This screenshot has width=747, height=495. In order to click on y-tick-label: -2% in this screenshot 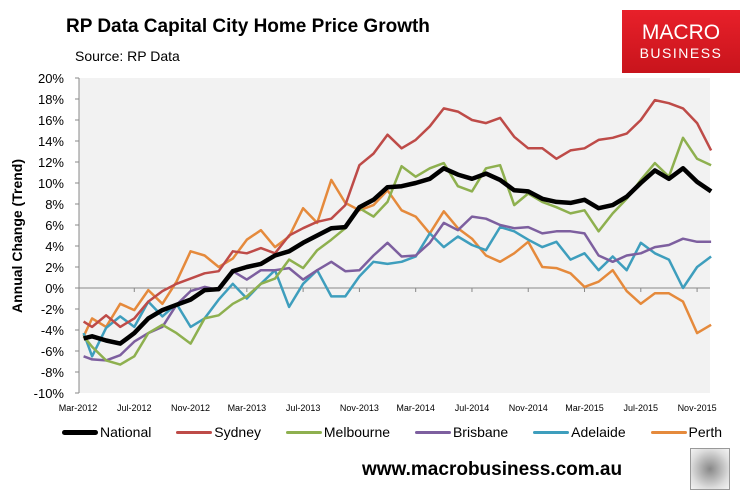, I will do `click(53, 309)`.